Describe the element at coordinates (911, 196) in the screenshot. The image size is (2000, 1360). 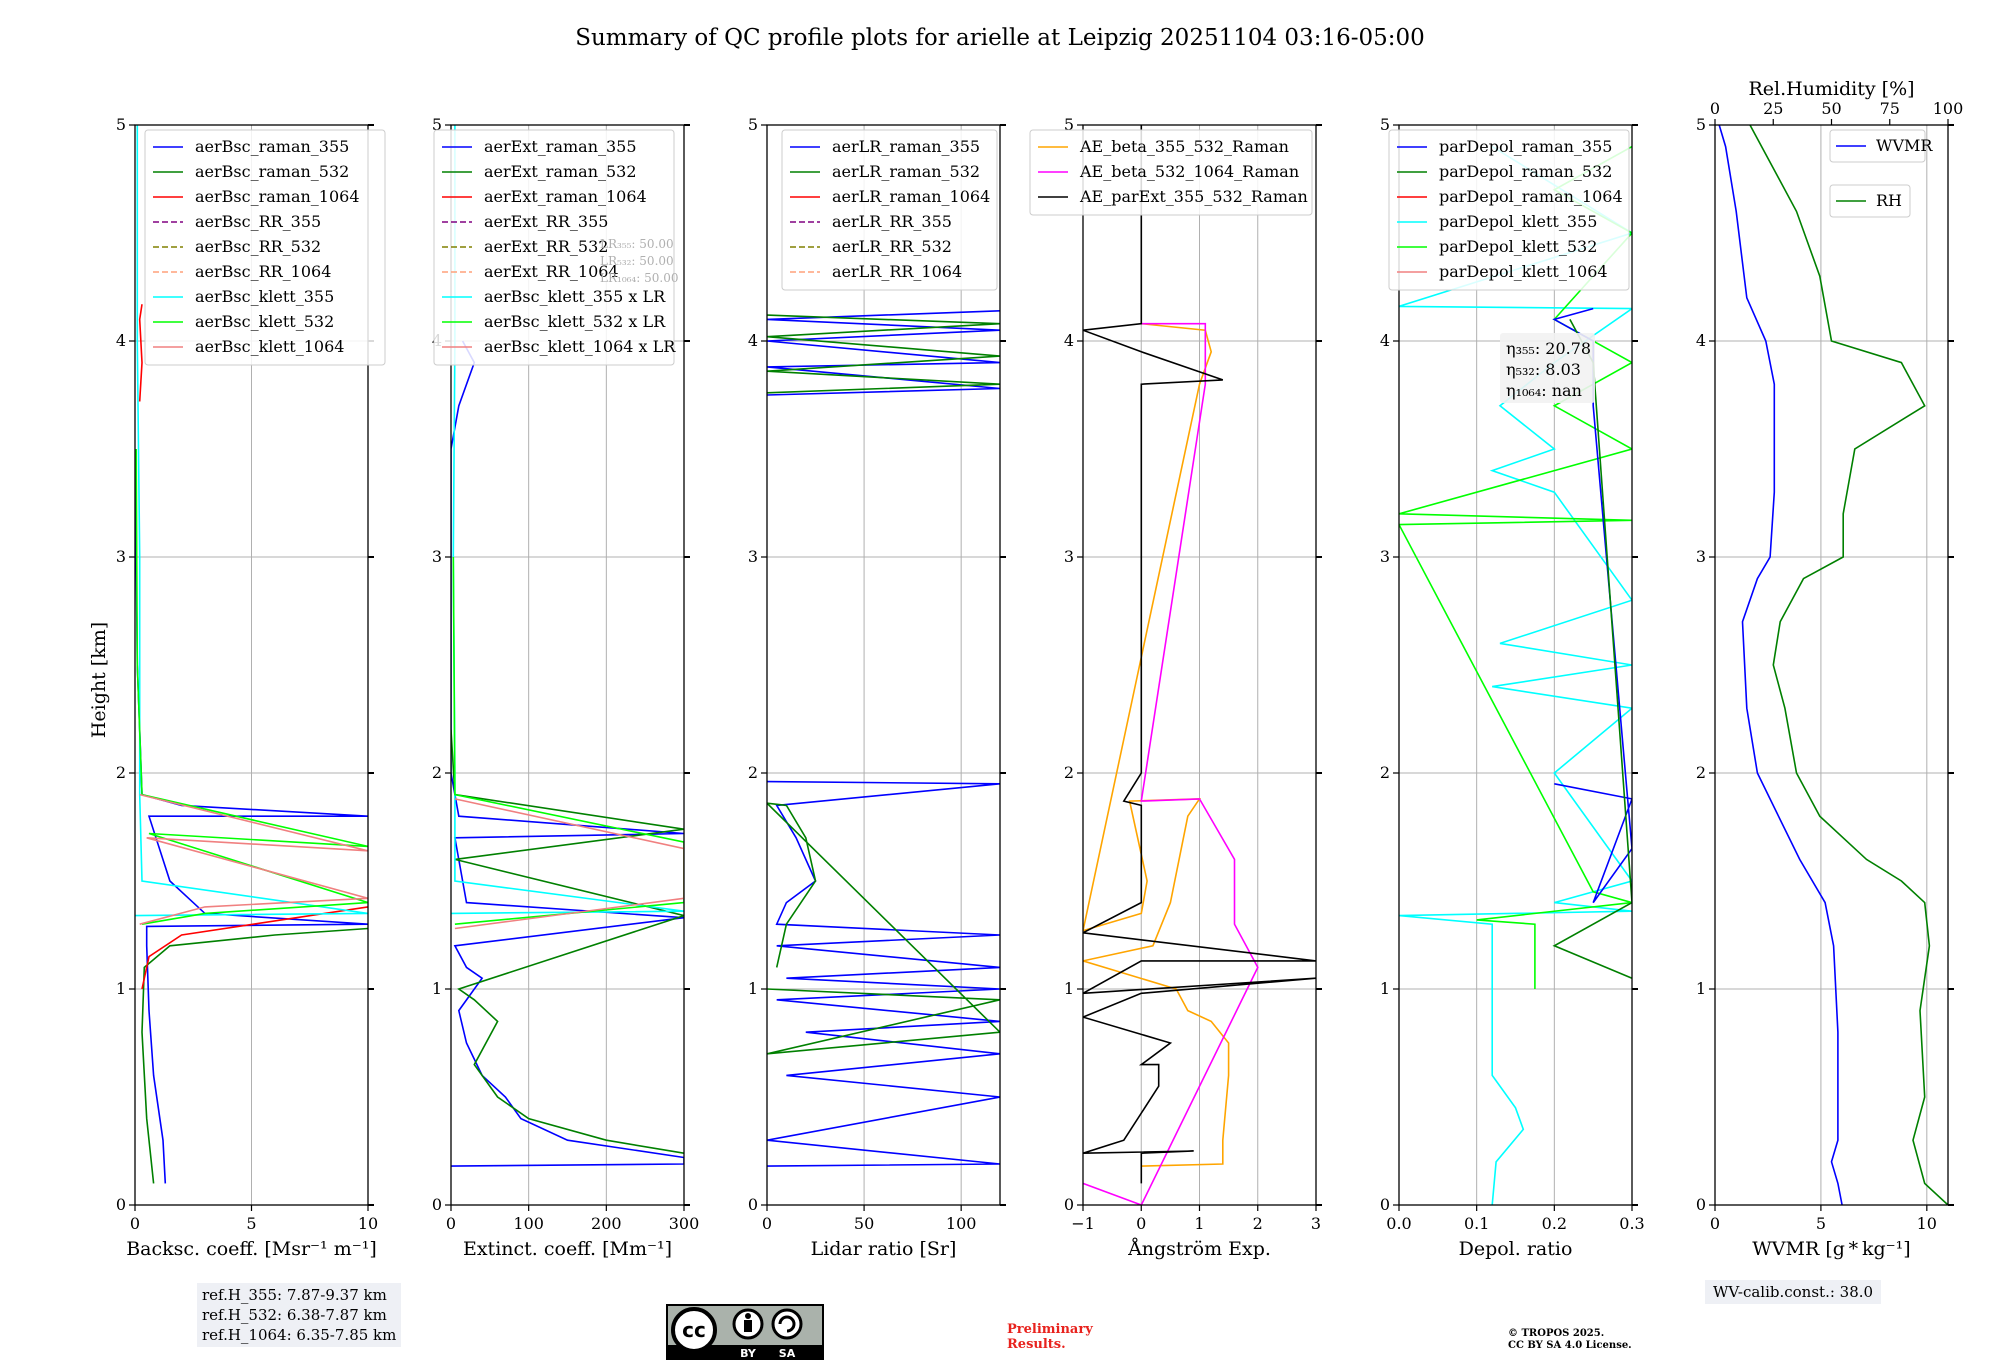
I see `legend-label: aerLR_raman_1064` at that location.